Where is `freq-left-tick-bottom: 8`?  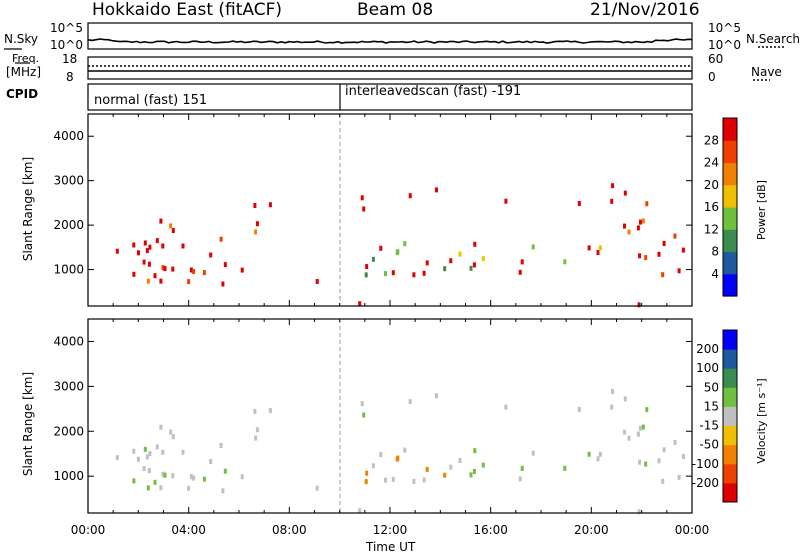 freq-left-tick-bottom: 8 is located at coordinates (70, 77).